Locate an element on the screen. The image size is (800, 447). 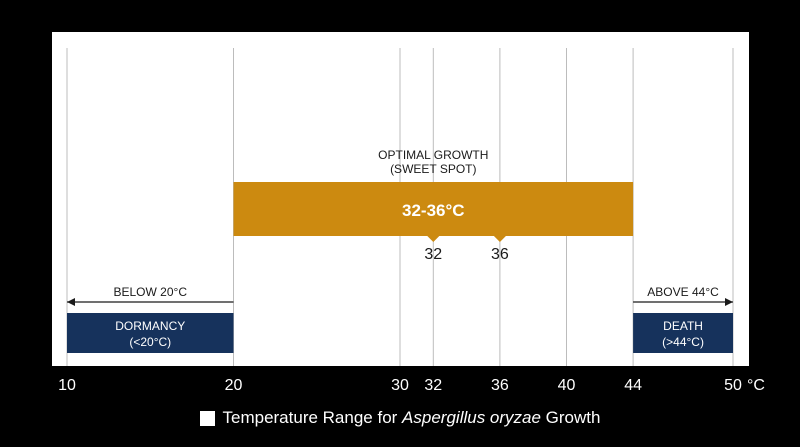
legend-suffix: Growth is located at coordinates (570, 417).